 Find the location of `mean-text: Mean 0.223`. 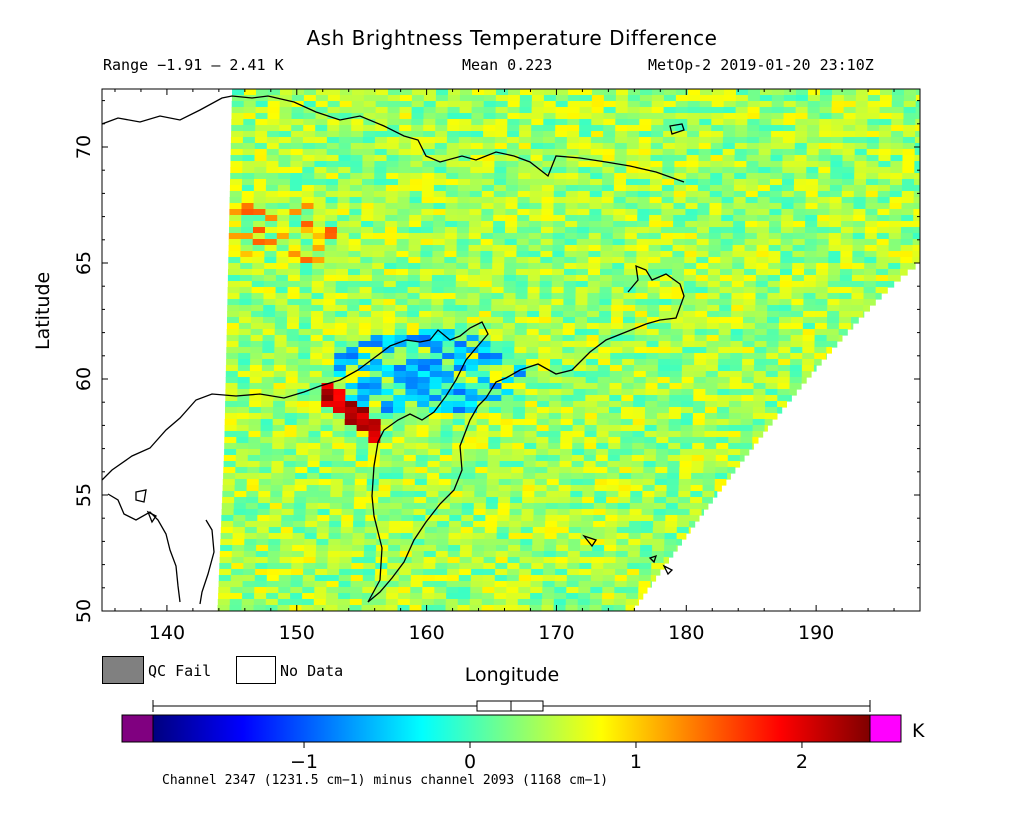

mean-text: Mean 0.223 is located at coordinates (507, 65).